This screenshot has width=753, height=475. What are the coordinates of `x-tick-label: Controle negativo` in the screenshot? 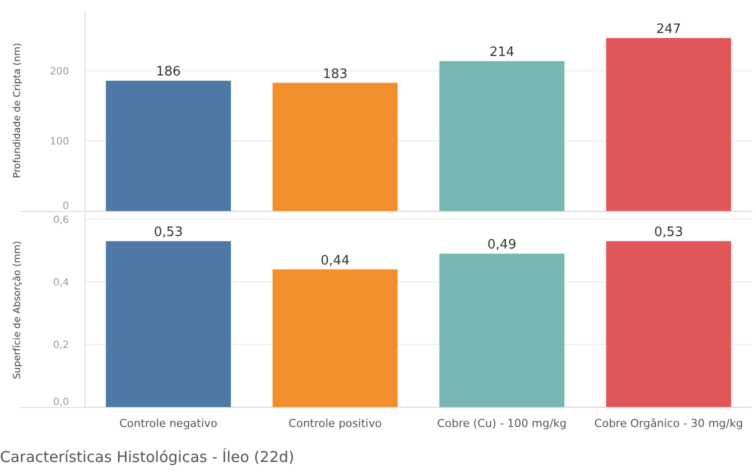 It's located at (168, 423).